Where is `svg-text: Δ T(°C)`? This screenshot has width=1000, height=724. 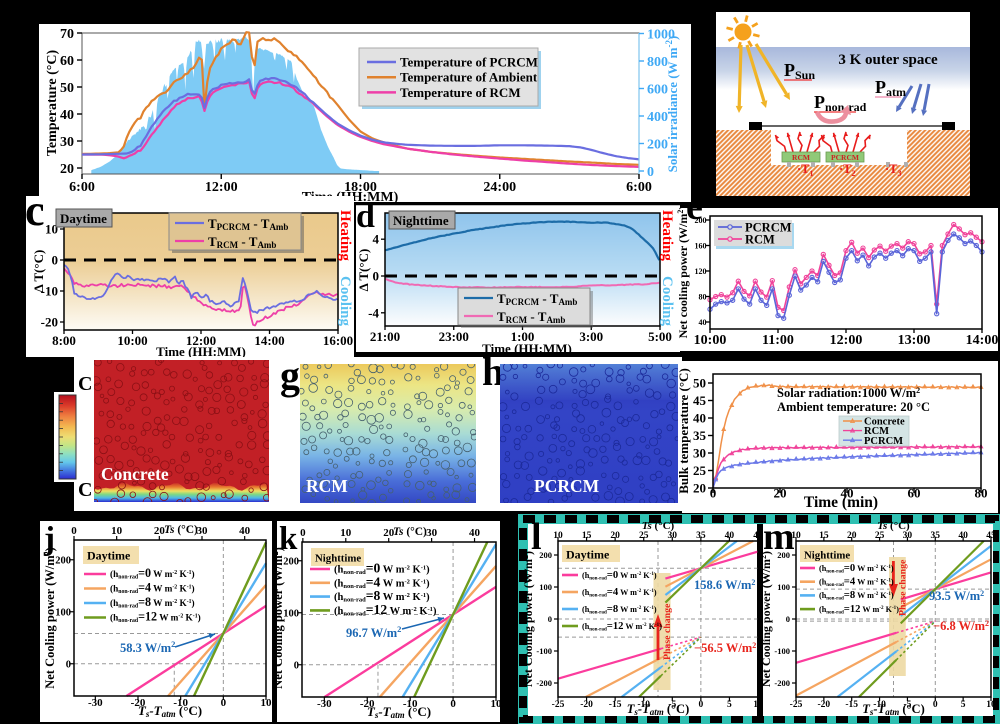
svg-text: Δ T(°C) is located at coordinates (38, 271).